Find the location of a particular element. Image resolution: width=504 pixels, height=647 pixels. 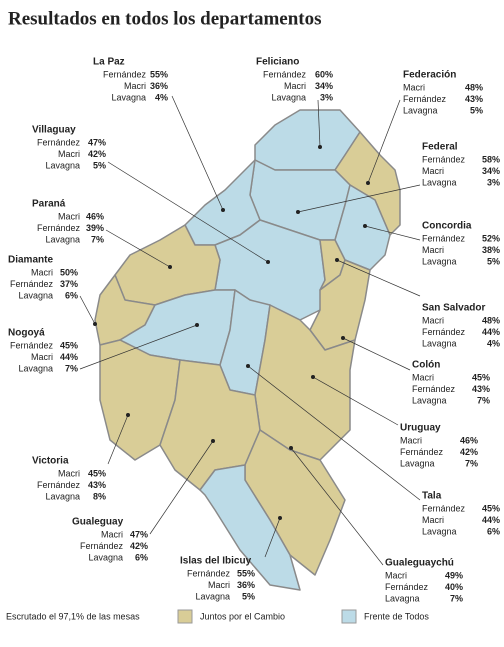

legend-swatch is located at coordinates (185, 616).